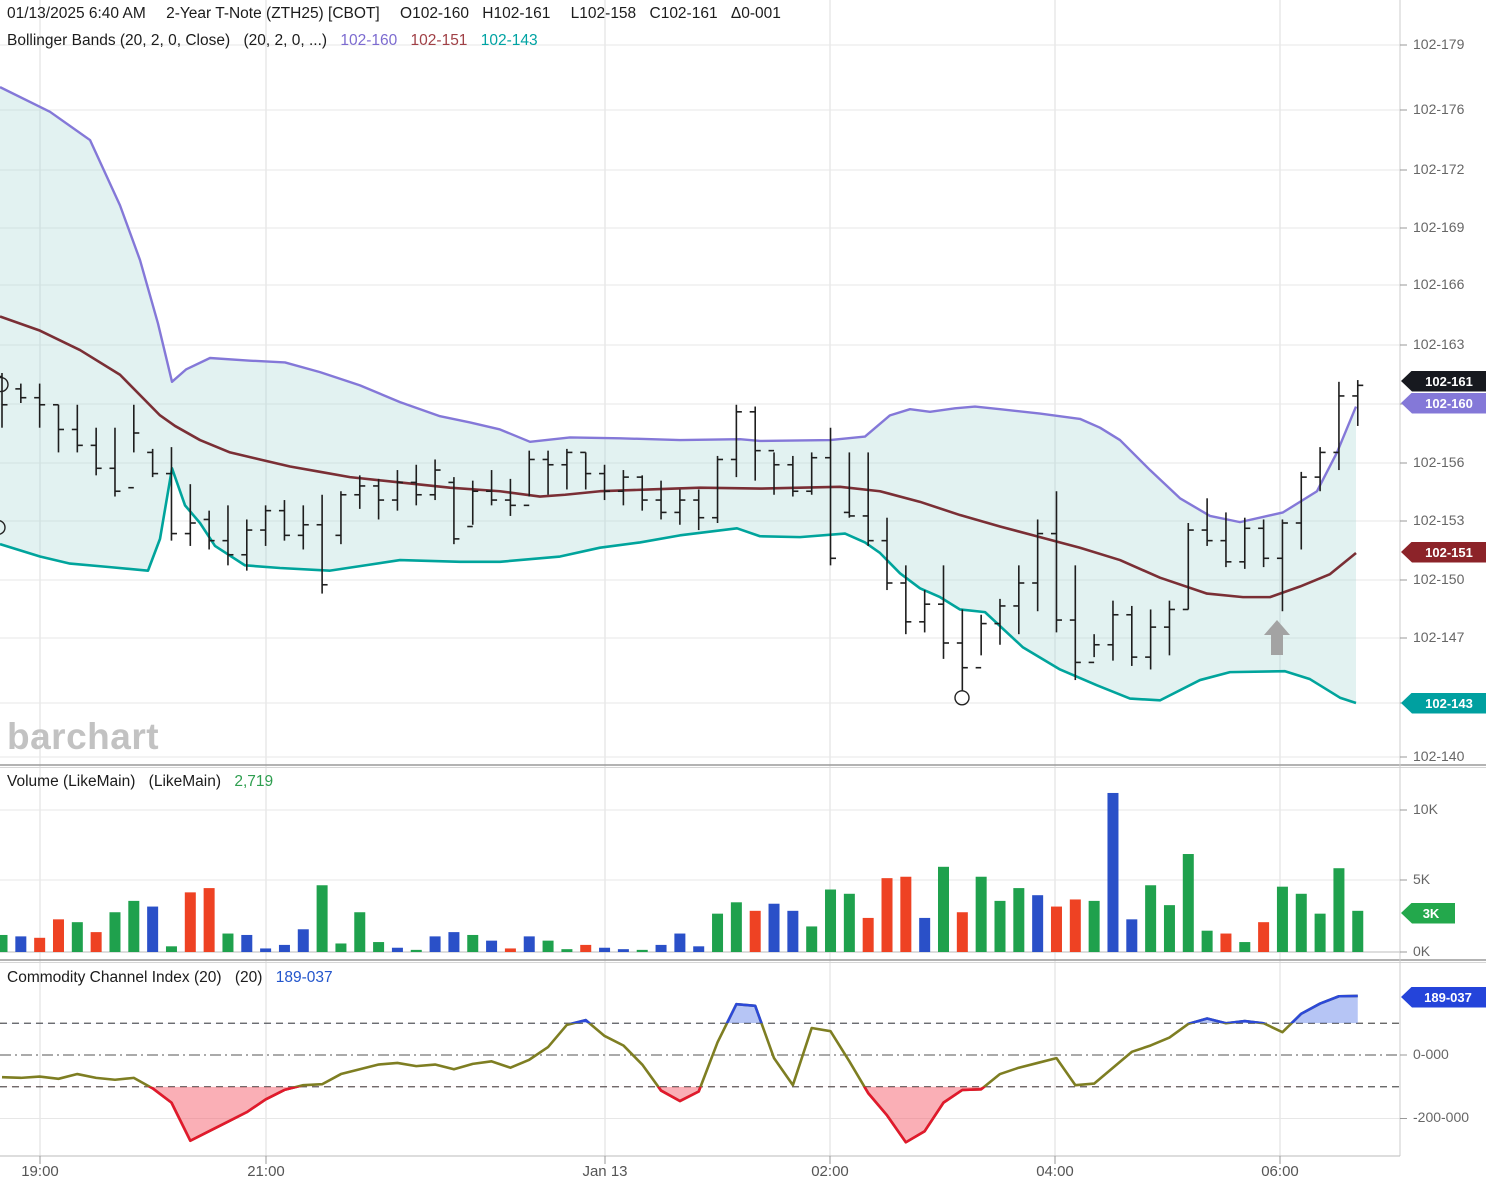 The image size is (1486, 1191). I want to click on header-symbol: 2-Year T-Note (ZTH25) [CBOT], so click(273, 13).